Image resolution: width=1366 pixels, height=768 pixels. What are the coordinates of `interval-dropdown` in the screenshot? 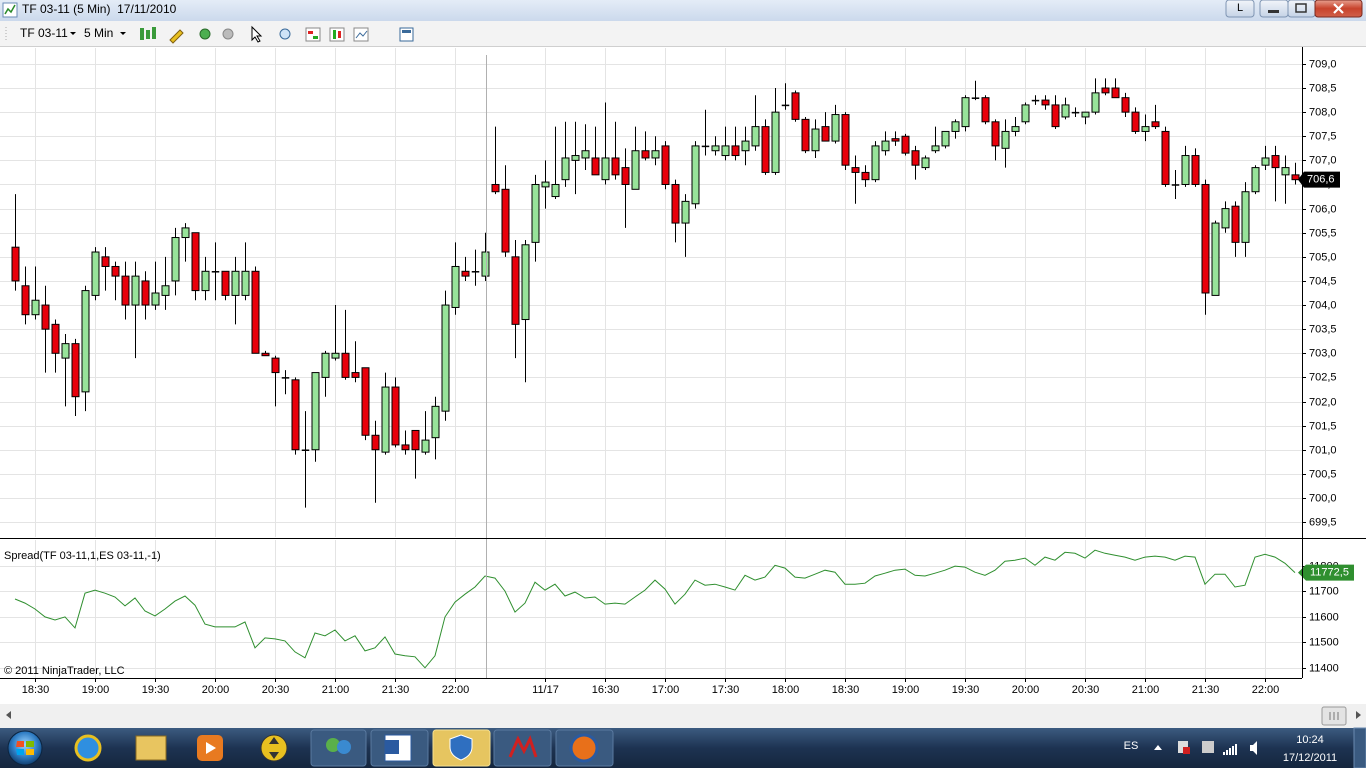 It's located at (123, 33).